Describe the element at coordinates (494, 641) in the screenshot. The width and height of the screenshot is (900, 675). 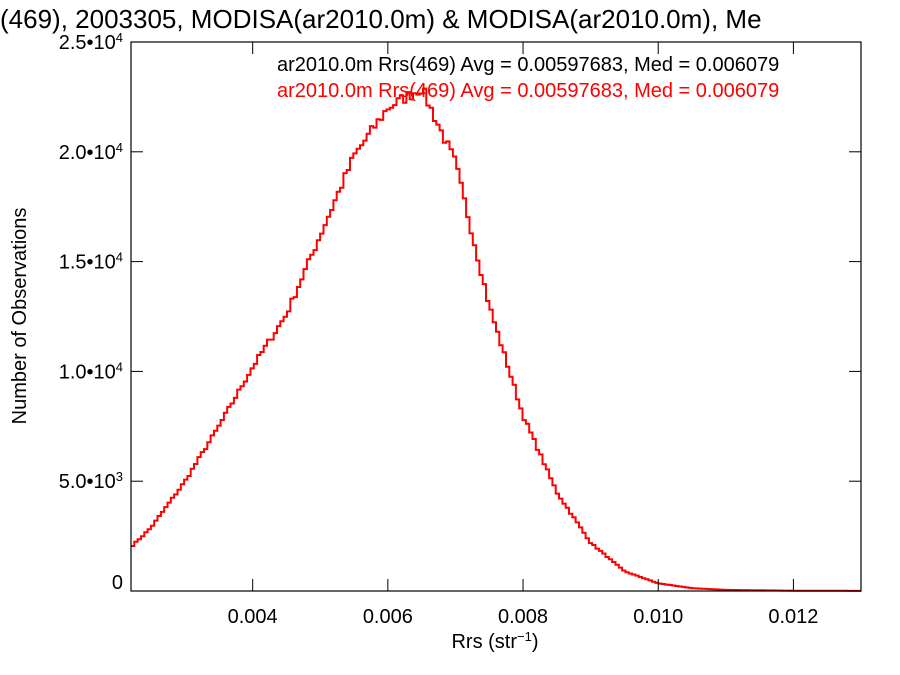
I see `x-axis-label: Rrs (str−1)` at that location.